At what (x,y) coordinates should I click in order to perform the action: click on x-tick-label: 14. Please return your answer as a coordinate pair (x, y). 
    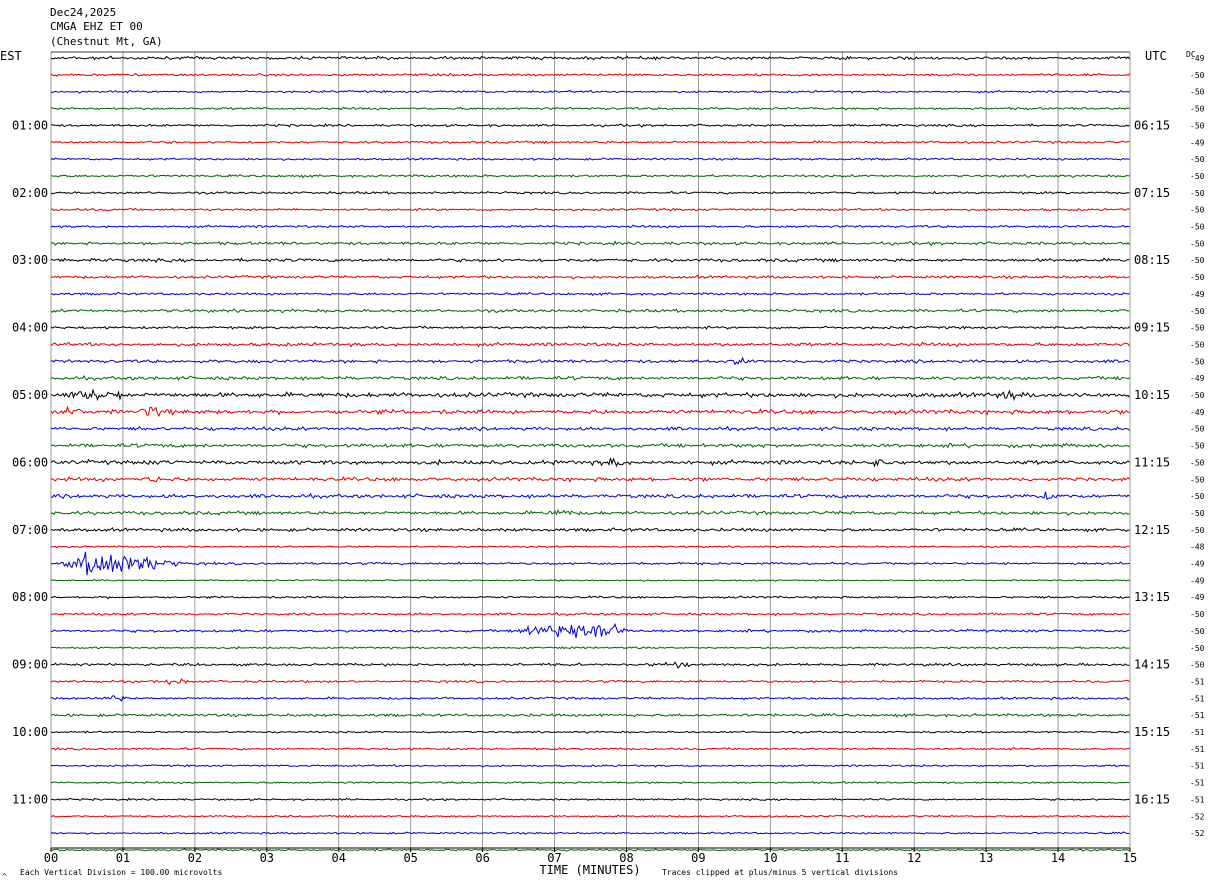
    Looking at the image, I should click on (1058, 858).